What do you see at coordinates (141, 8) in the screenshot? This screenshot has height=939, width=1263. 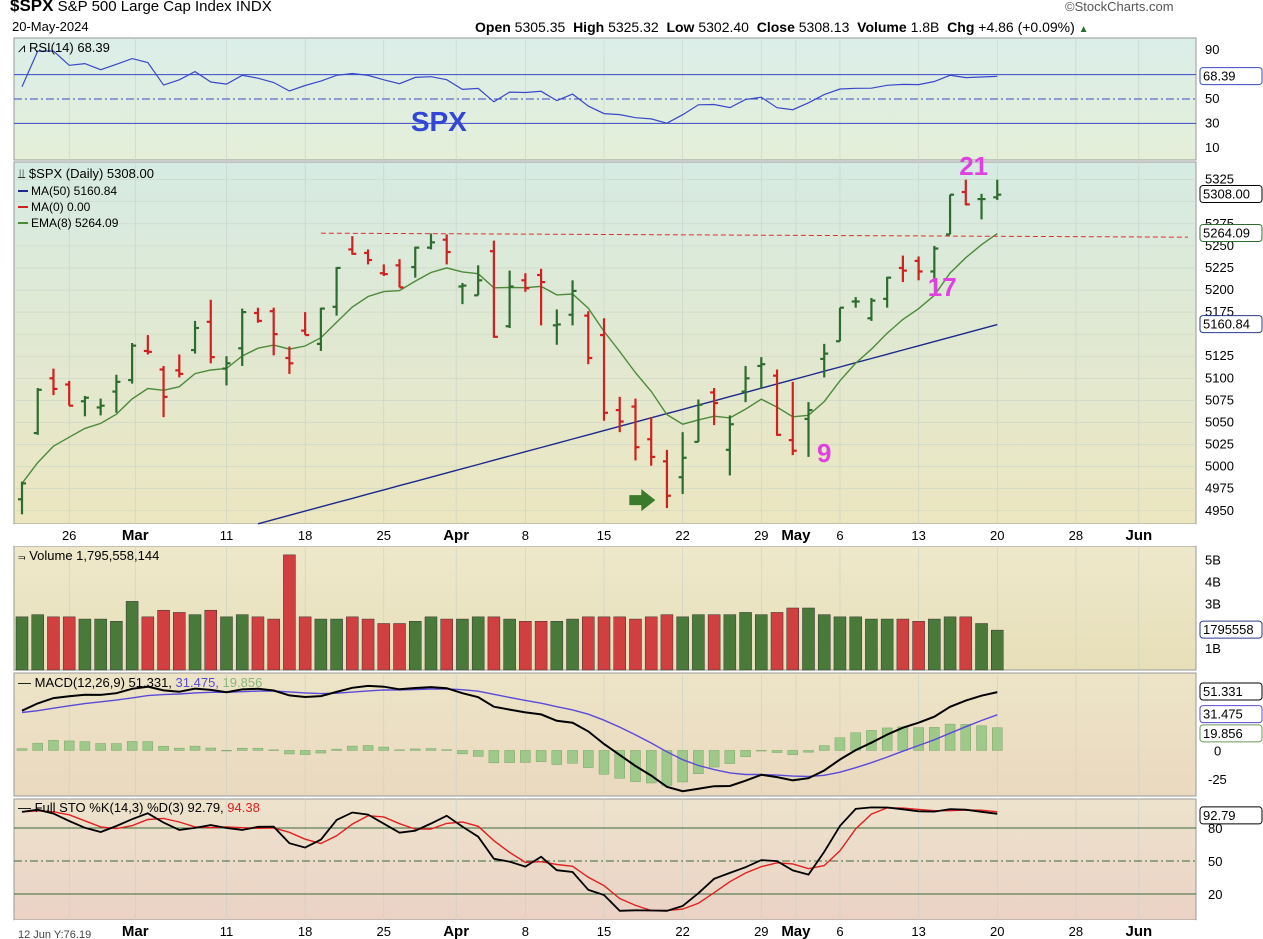 I see `ticker-line: $SPX S&P 500 Large Cap Index INDX` at bounding box center [141, 8].